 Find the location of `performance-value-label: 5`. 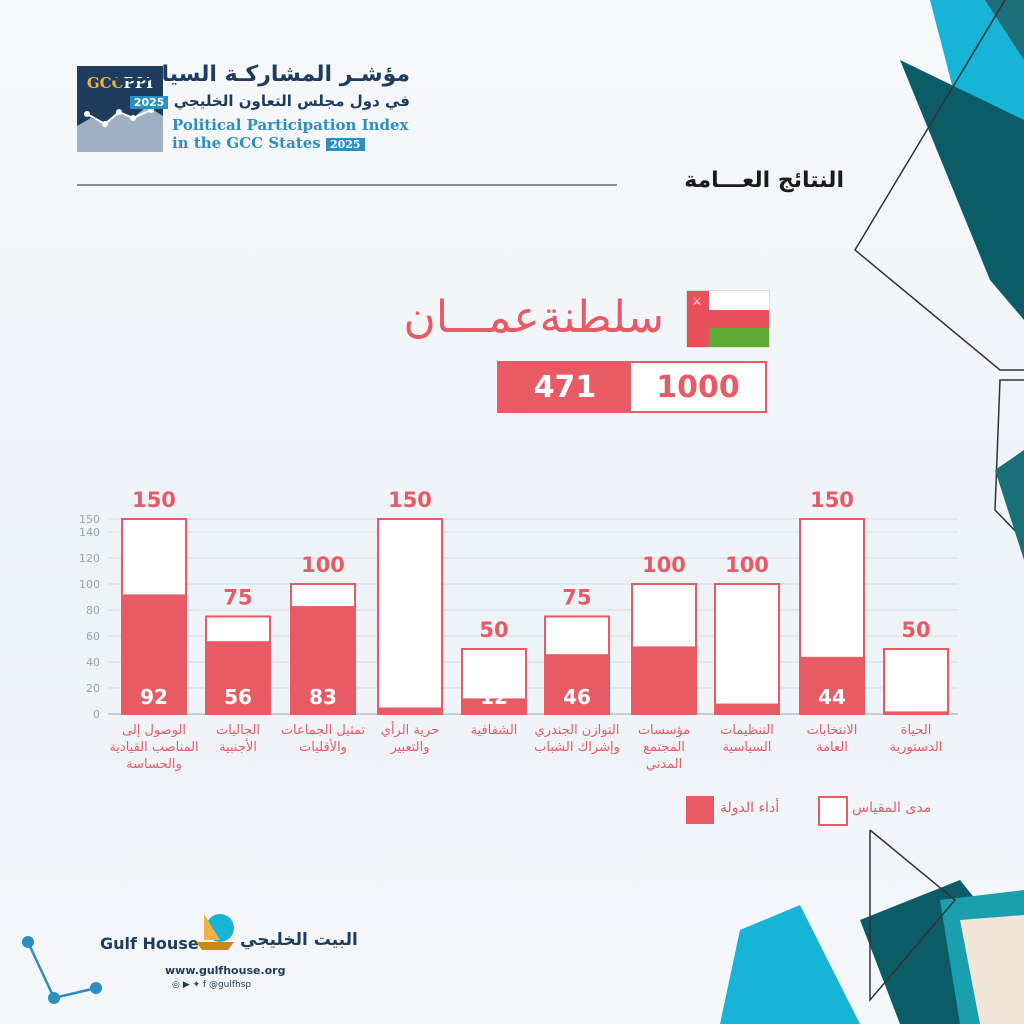

performance-value-label: 5 is located at coordinates (410, 697).